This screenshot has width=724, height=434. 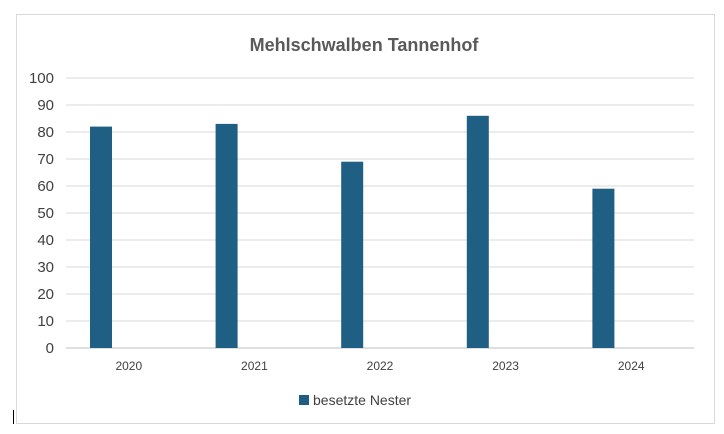 What do you see at coordinates (101, 237) in the screenshot?
I see `bar-2020` at bounding box center [101, 237].